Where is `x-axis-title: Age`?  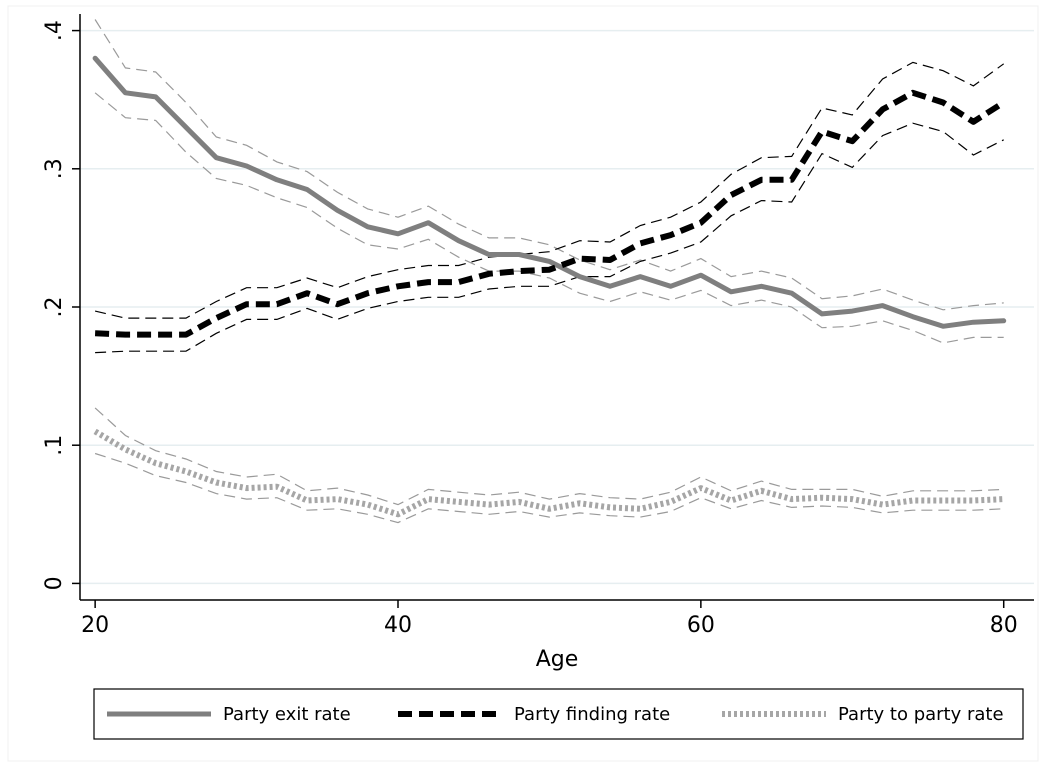
x-axis-title: Age is located at coordinates (557, 659).